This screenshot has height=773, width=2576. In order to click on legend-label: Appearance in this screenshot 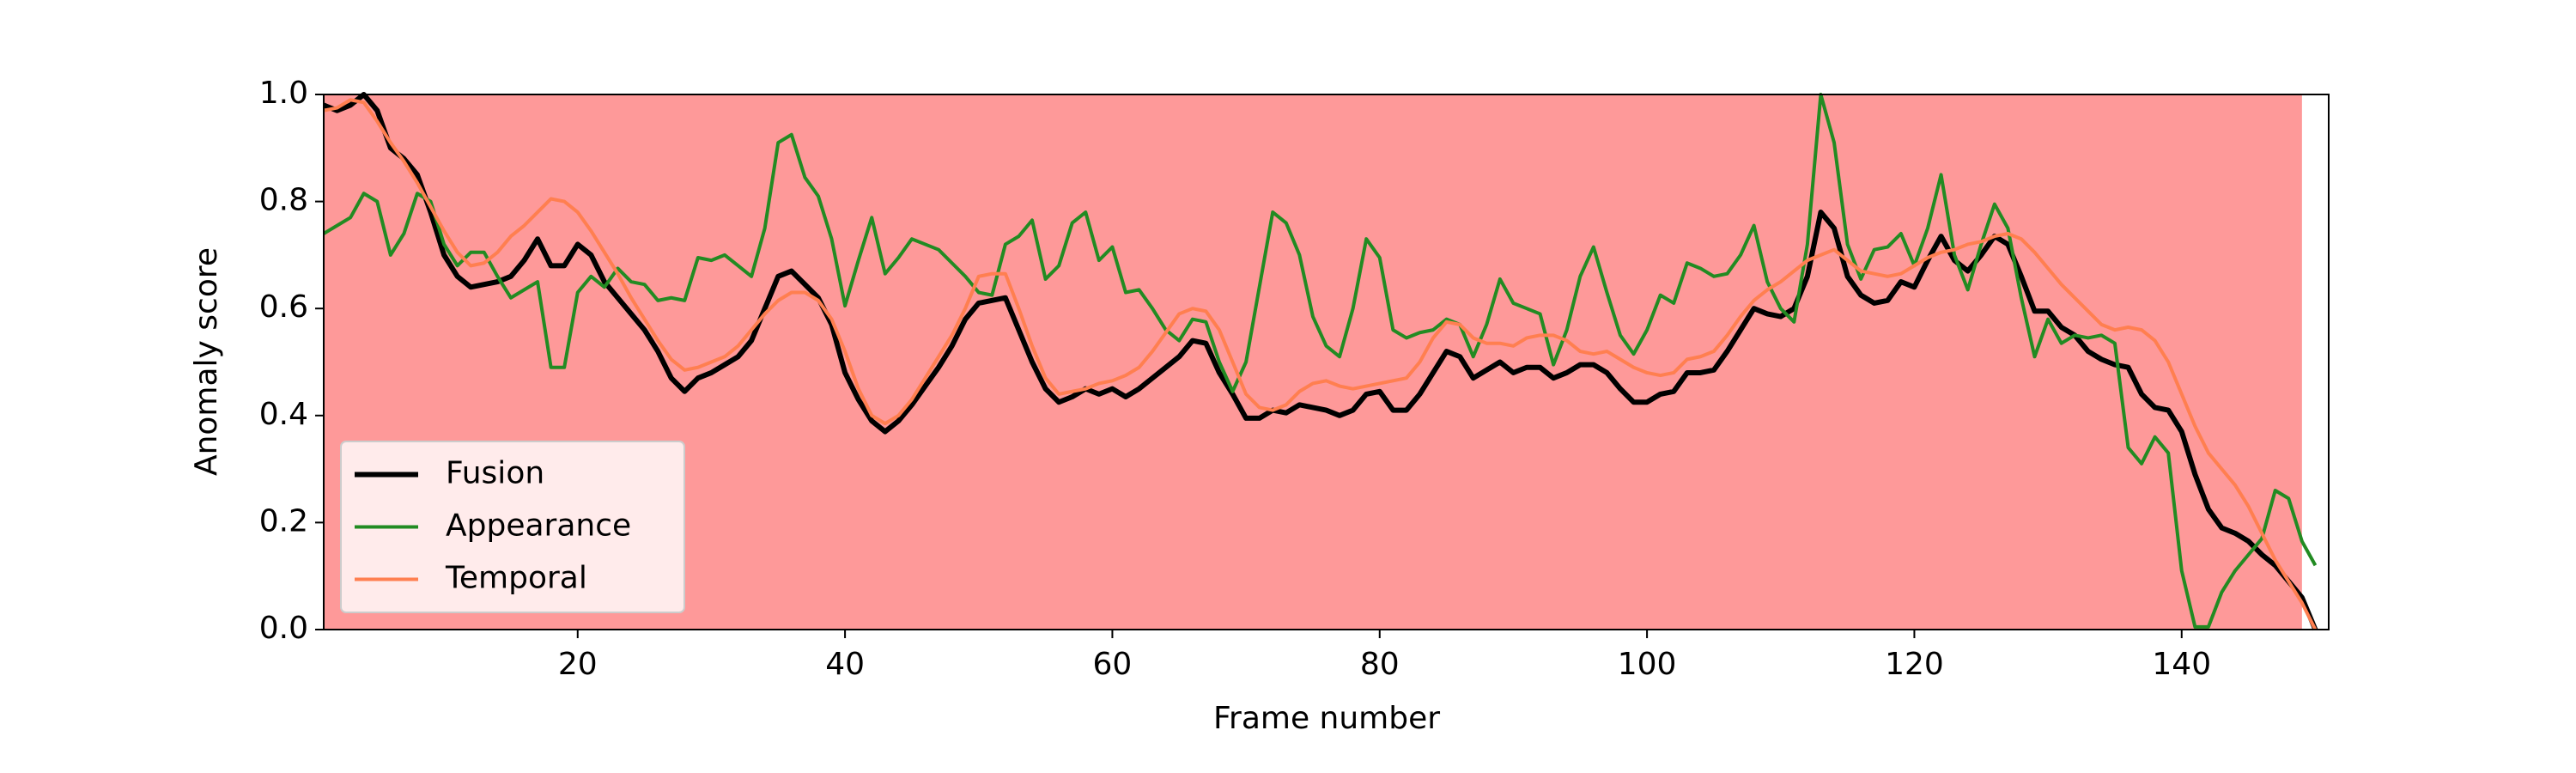, I will do `click(538, 526)`.